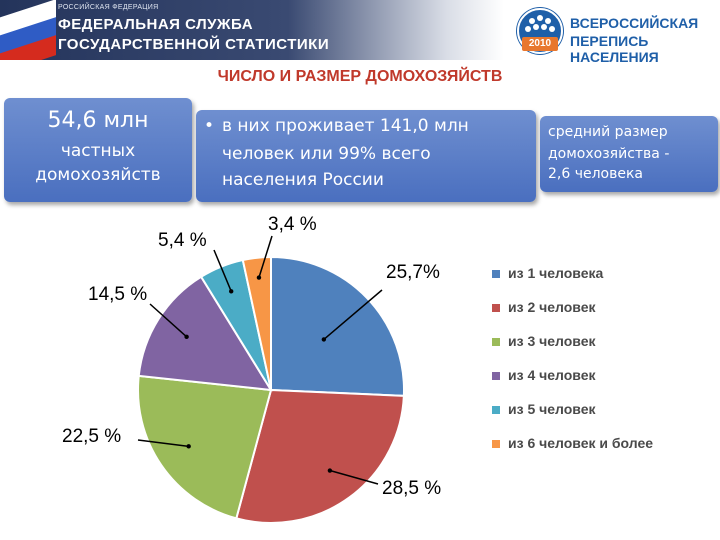 The image size is (720, 540). Describe the element at coordinates (360, 76) in the screenshot. I see `page-title: ЧИСЛО И РАЗМЕР ДОМОХОЗЯЙСТВ` at that location.